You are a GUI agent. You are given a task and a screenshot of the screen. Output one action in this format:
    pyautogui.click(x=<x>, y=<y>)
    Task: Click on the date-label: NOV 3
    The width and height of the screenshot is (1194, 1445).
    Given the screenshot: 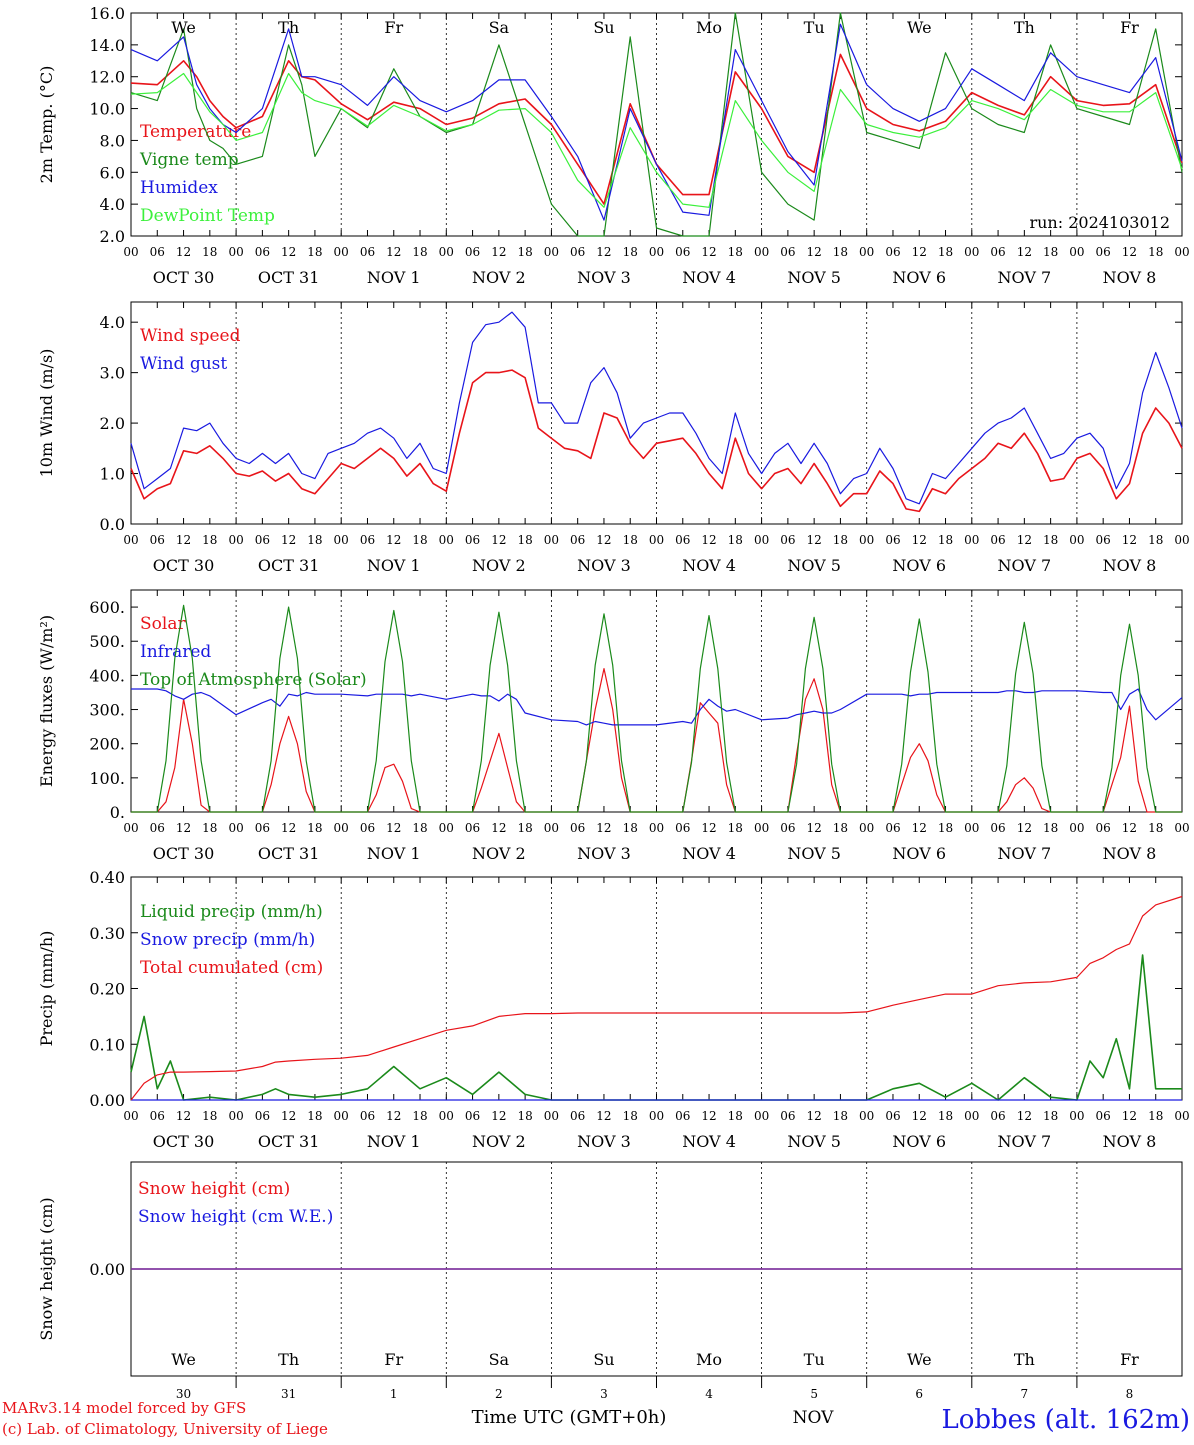 What is the action you would take?
    pyautogui.click(x=604, y=277)
    